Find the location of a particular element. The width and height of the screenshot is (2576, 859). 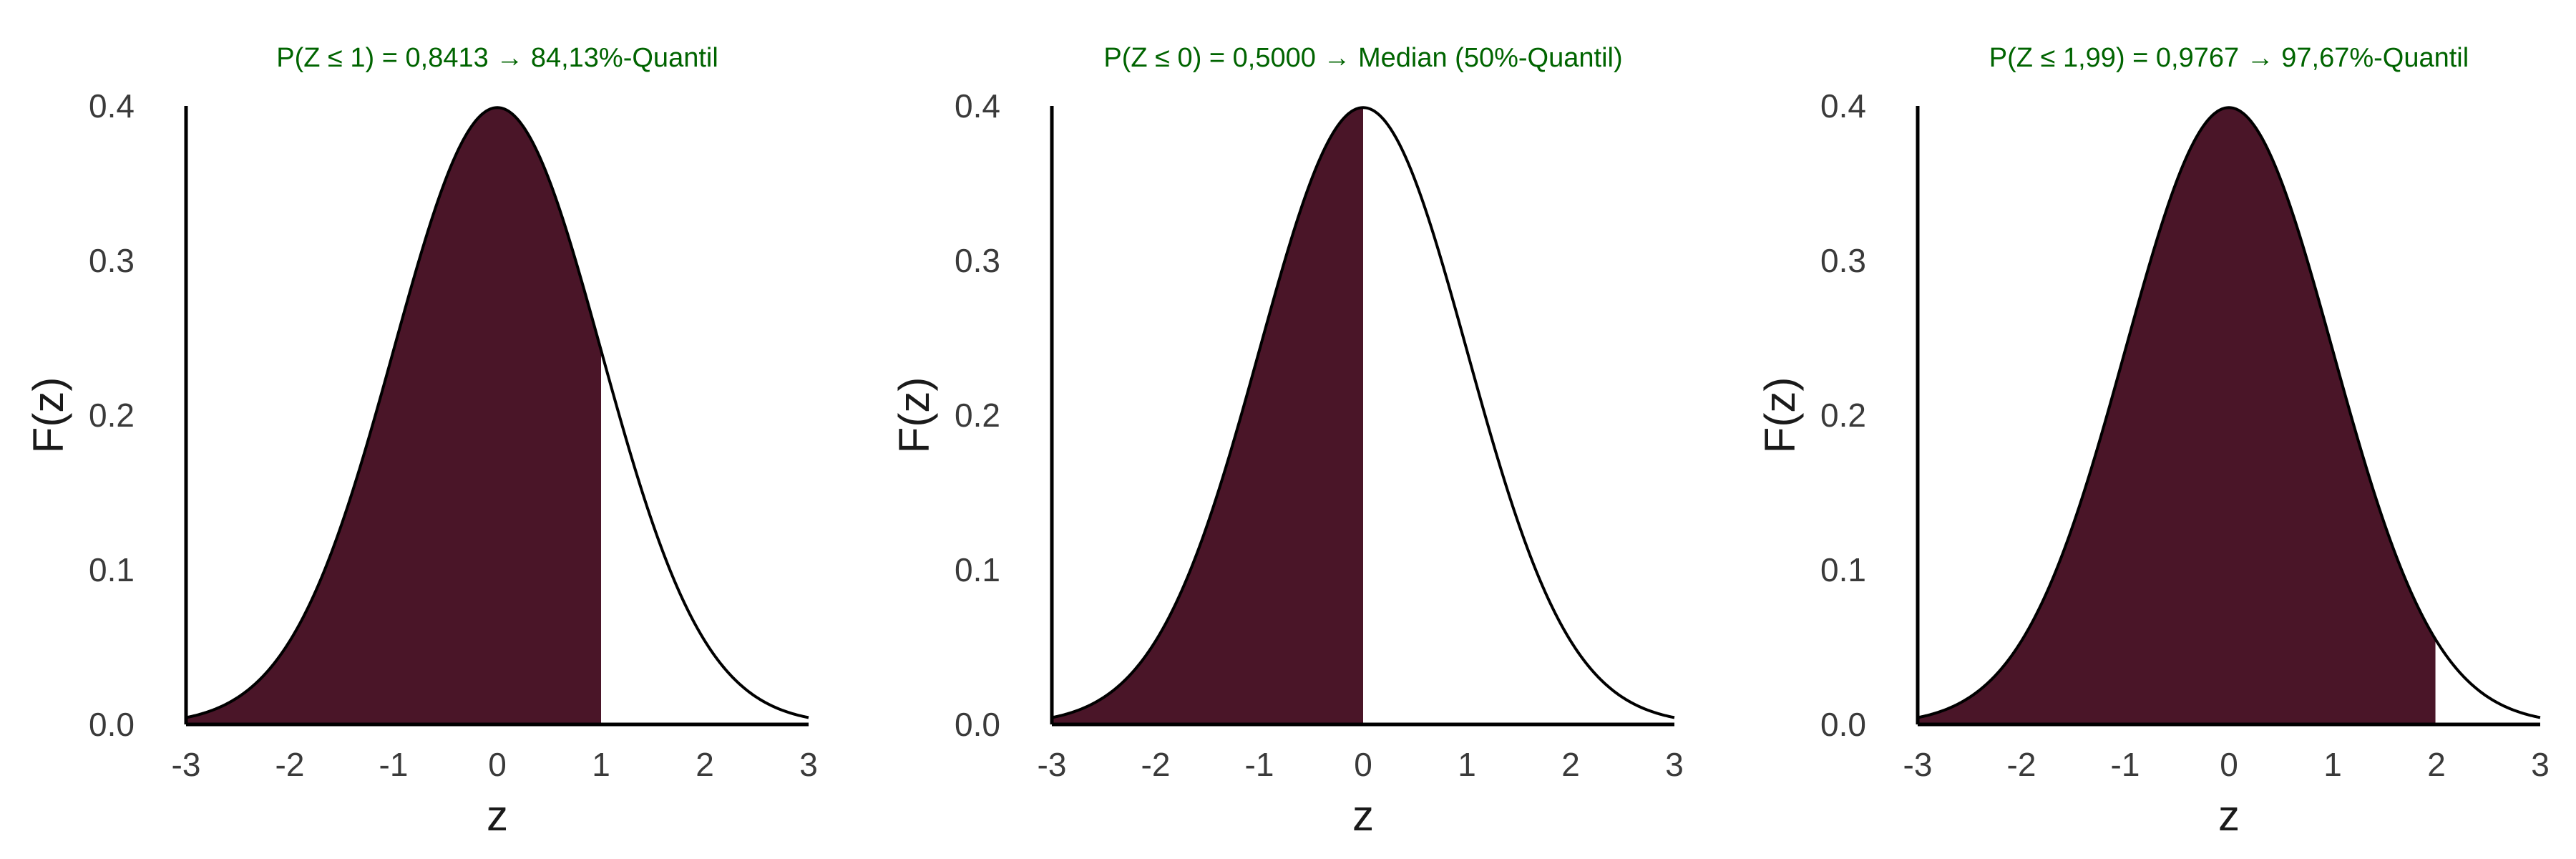

chart-title: P(Z ≤ 1) = 0,8413 → 84,13%-Quantil is located at coordinates (497, 58).